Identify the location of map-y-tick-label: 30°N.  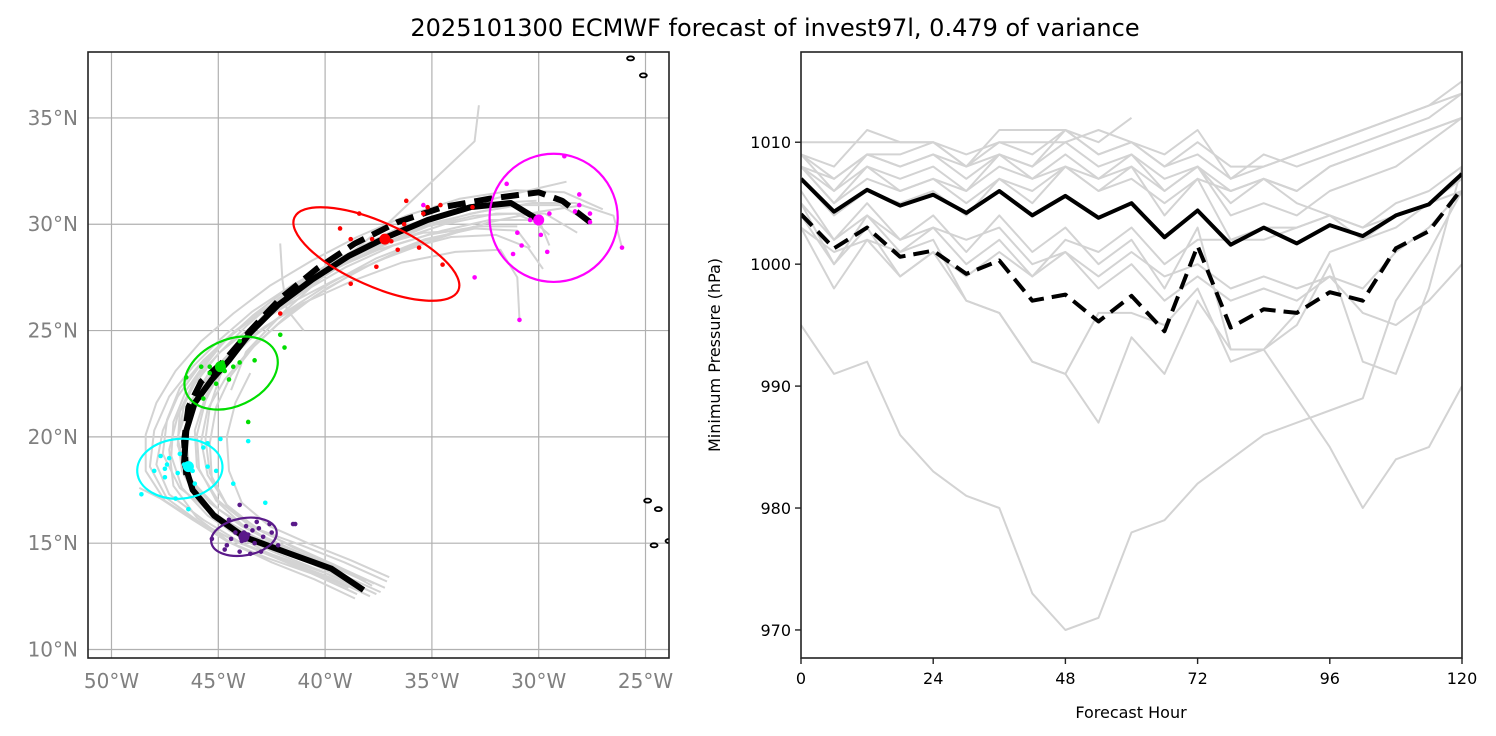
(53, 224).